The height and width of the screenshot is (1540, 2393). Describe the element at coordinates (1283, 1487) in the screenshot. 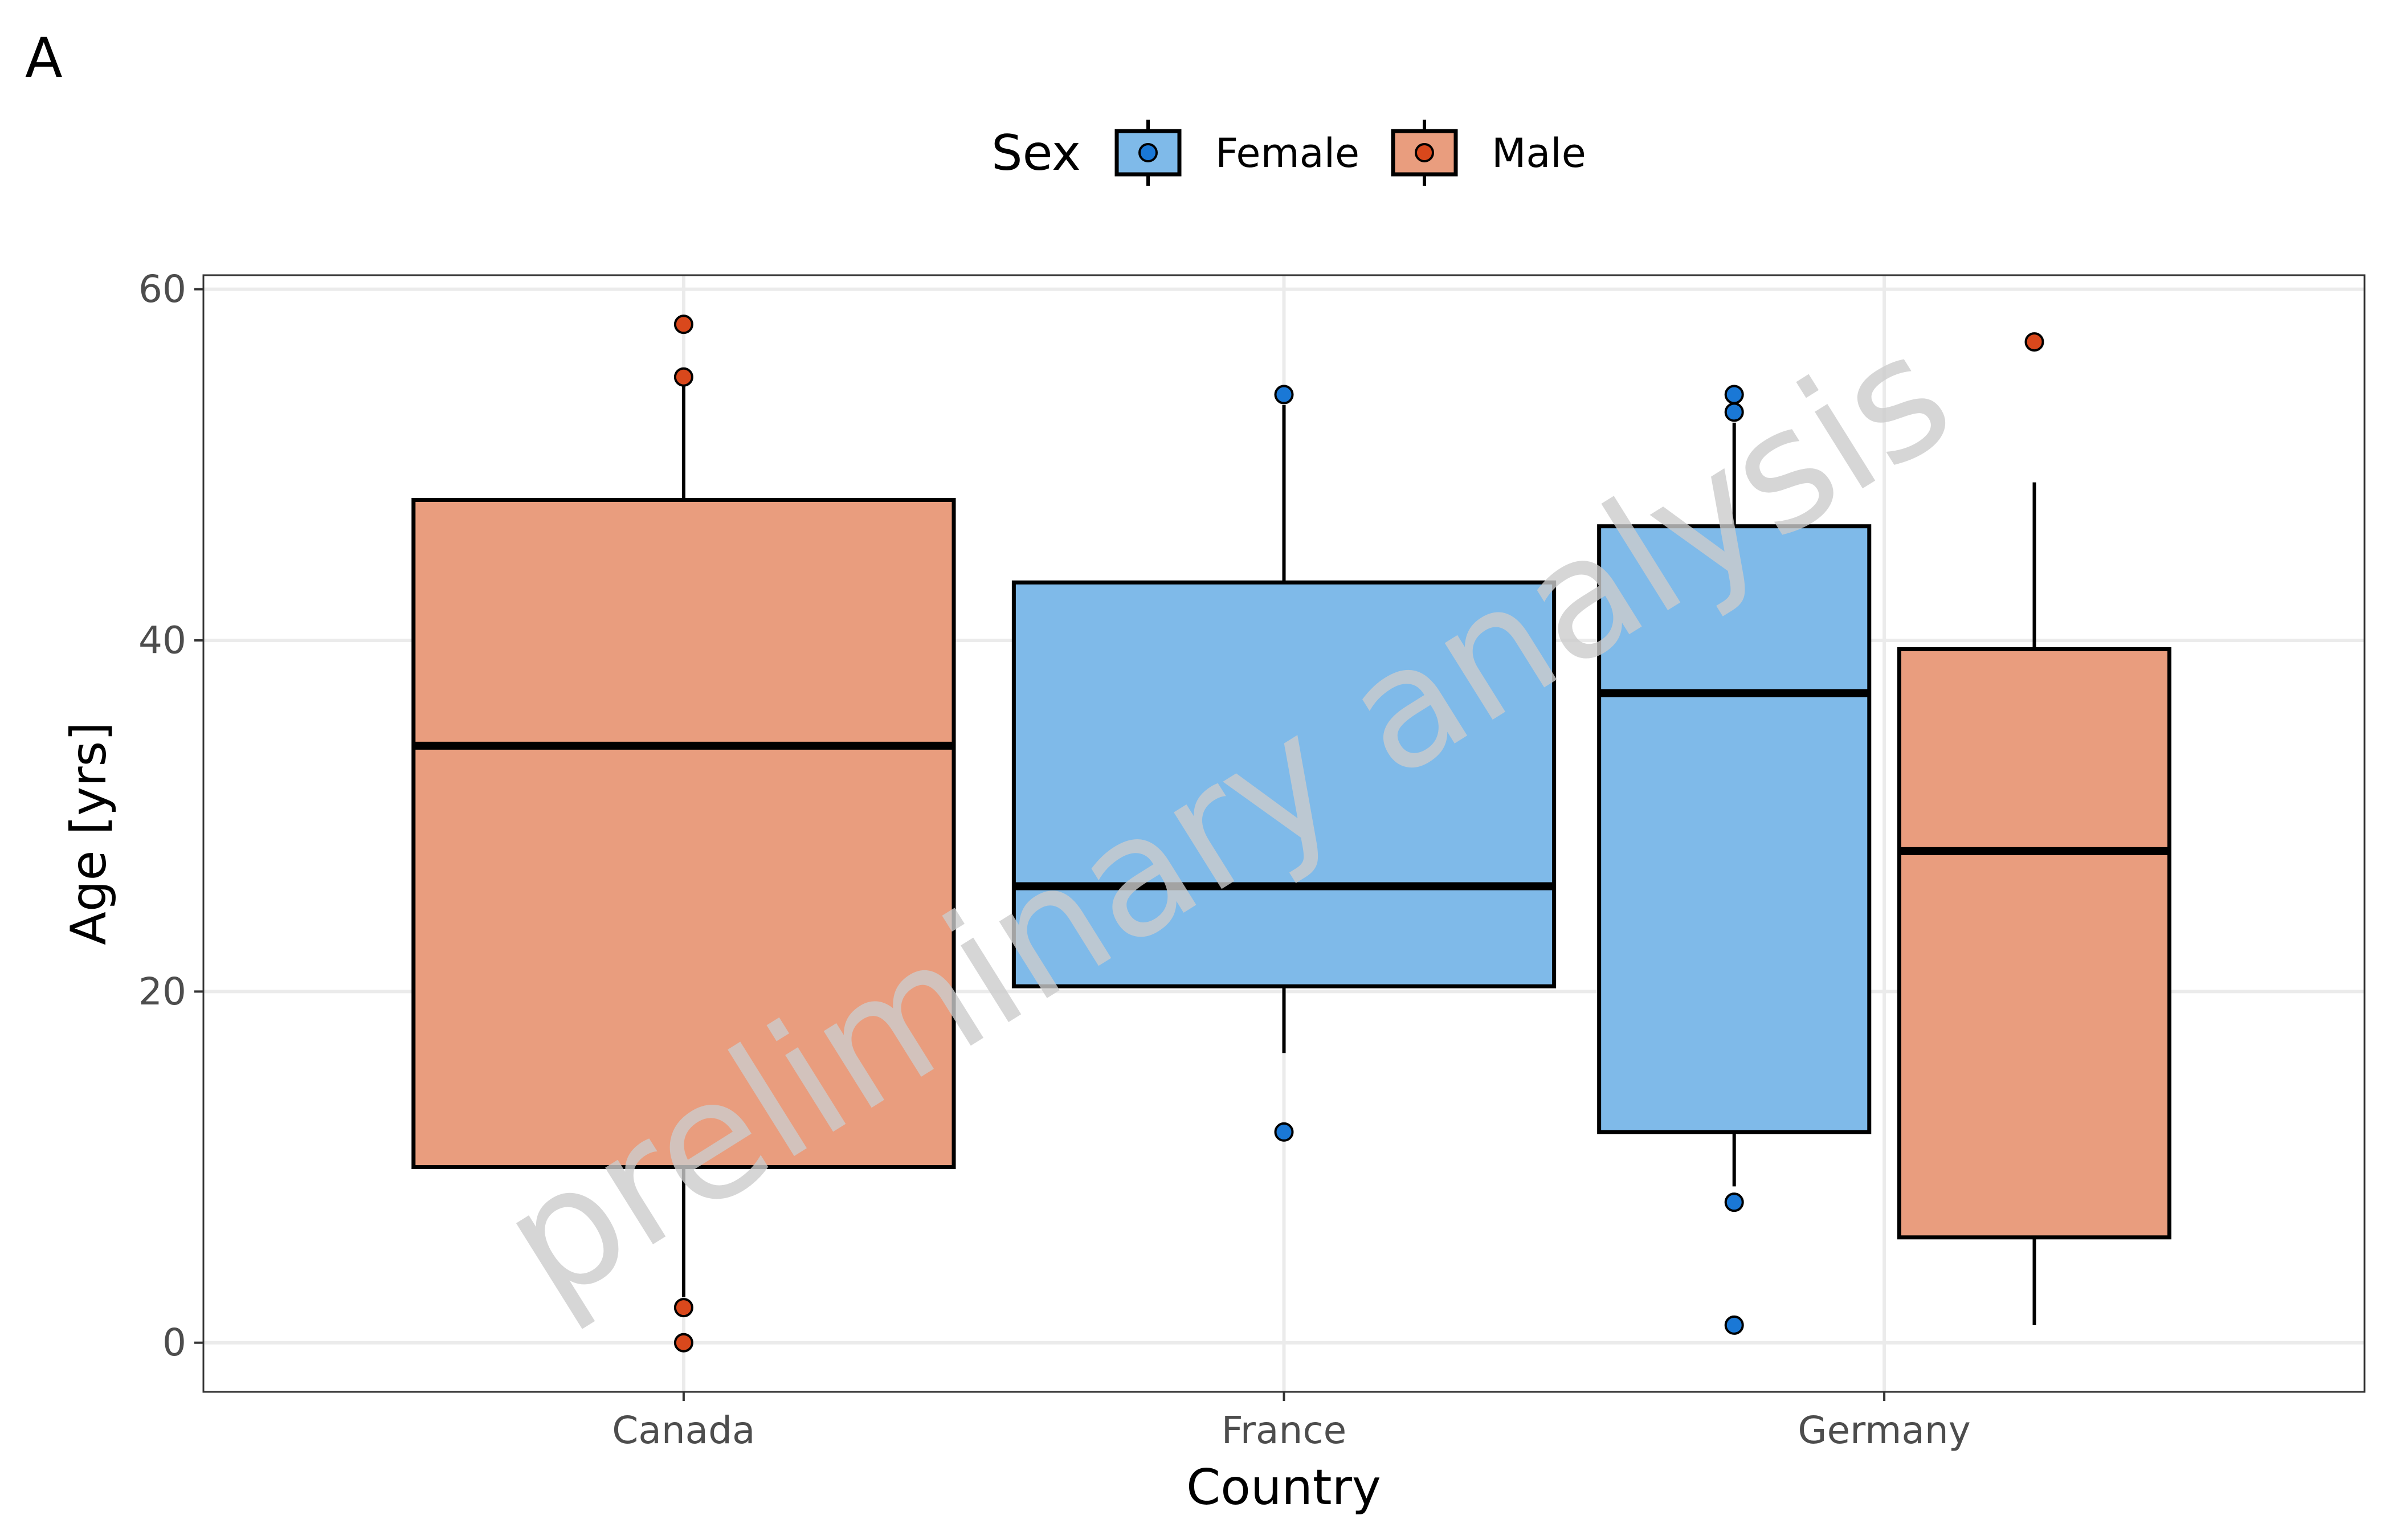

I see `x-axis-title: Country` at that location.